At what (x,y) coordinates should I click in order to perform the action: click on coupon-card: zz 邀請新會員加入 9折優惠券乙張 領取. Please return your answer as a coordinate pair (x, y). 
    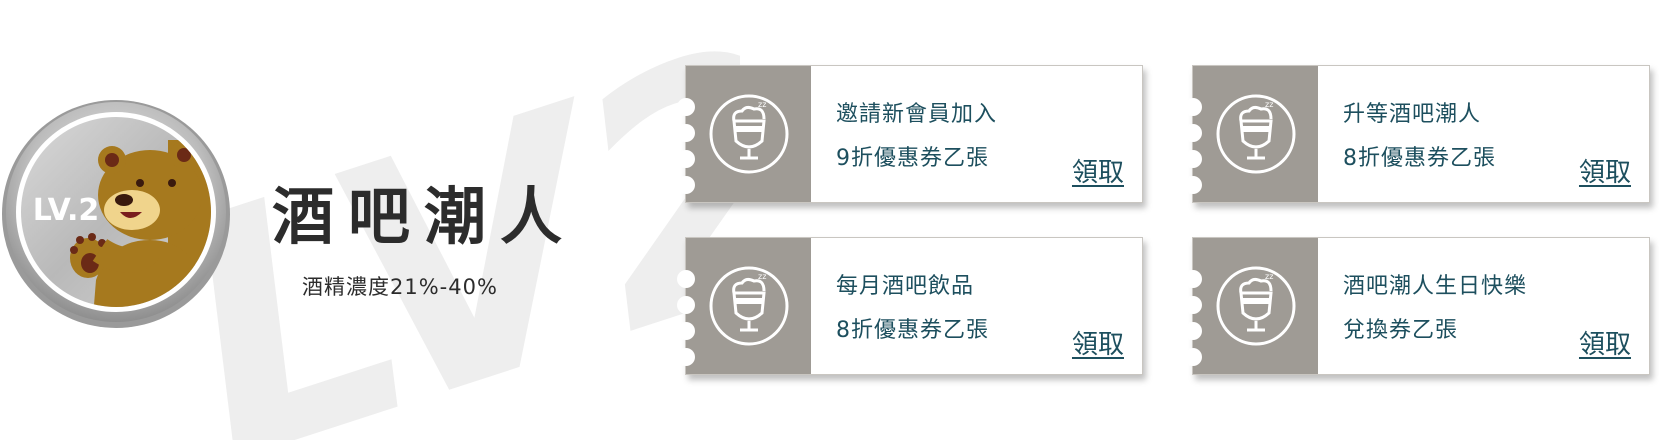
    Looking at the image, I should click on (910, 134).